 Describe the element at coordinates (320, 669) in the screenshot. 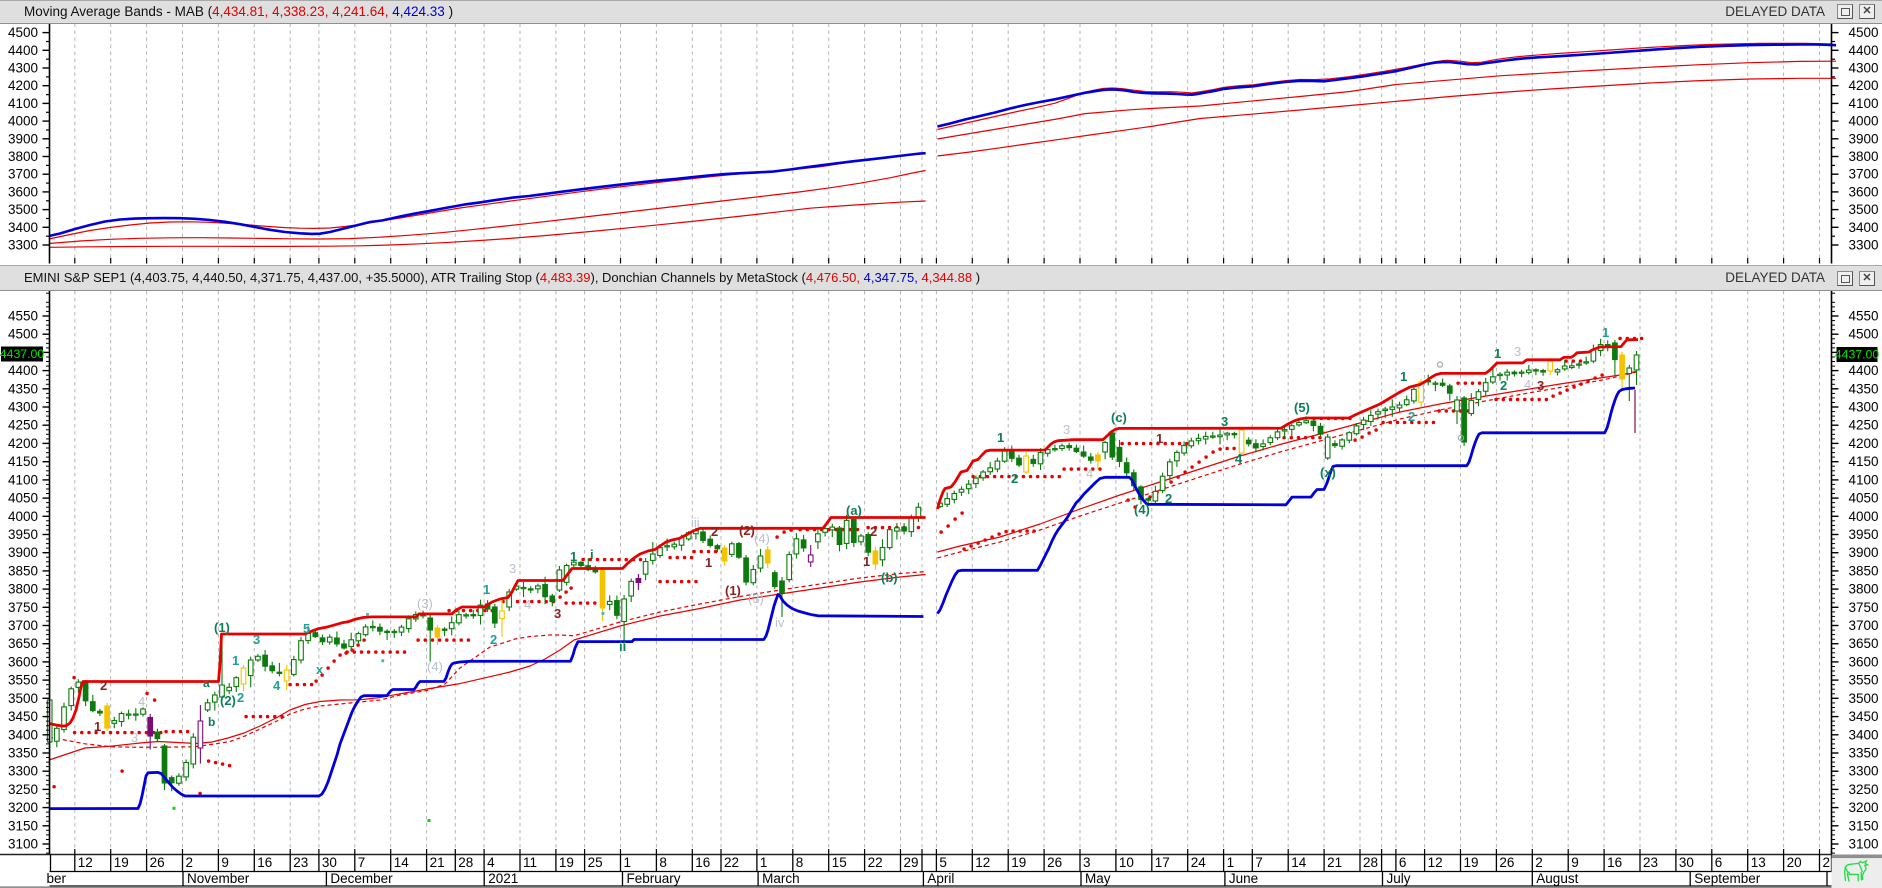

I see `svg-text: x` at that location.